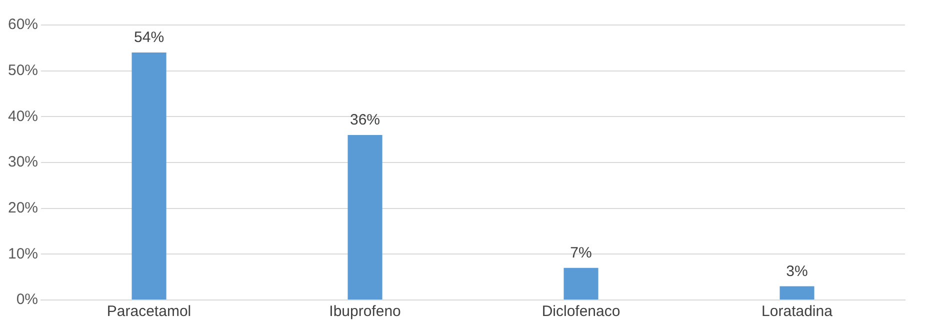 The height and width of the screenshot is (329, 935). Describe the element at coordinates (581, 253) in the screenshot. I see `data-label: 7%` at that location.